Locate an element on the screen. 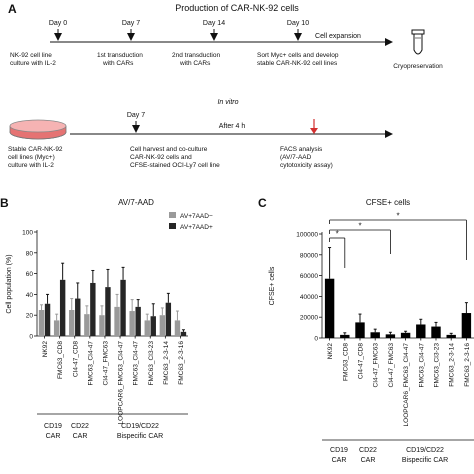 The height and width of the screenshot is (474, 474). chart-c-y-tick-label: 60000 is located at coordinates (309, 276).